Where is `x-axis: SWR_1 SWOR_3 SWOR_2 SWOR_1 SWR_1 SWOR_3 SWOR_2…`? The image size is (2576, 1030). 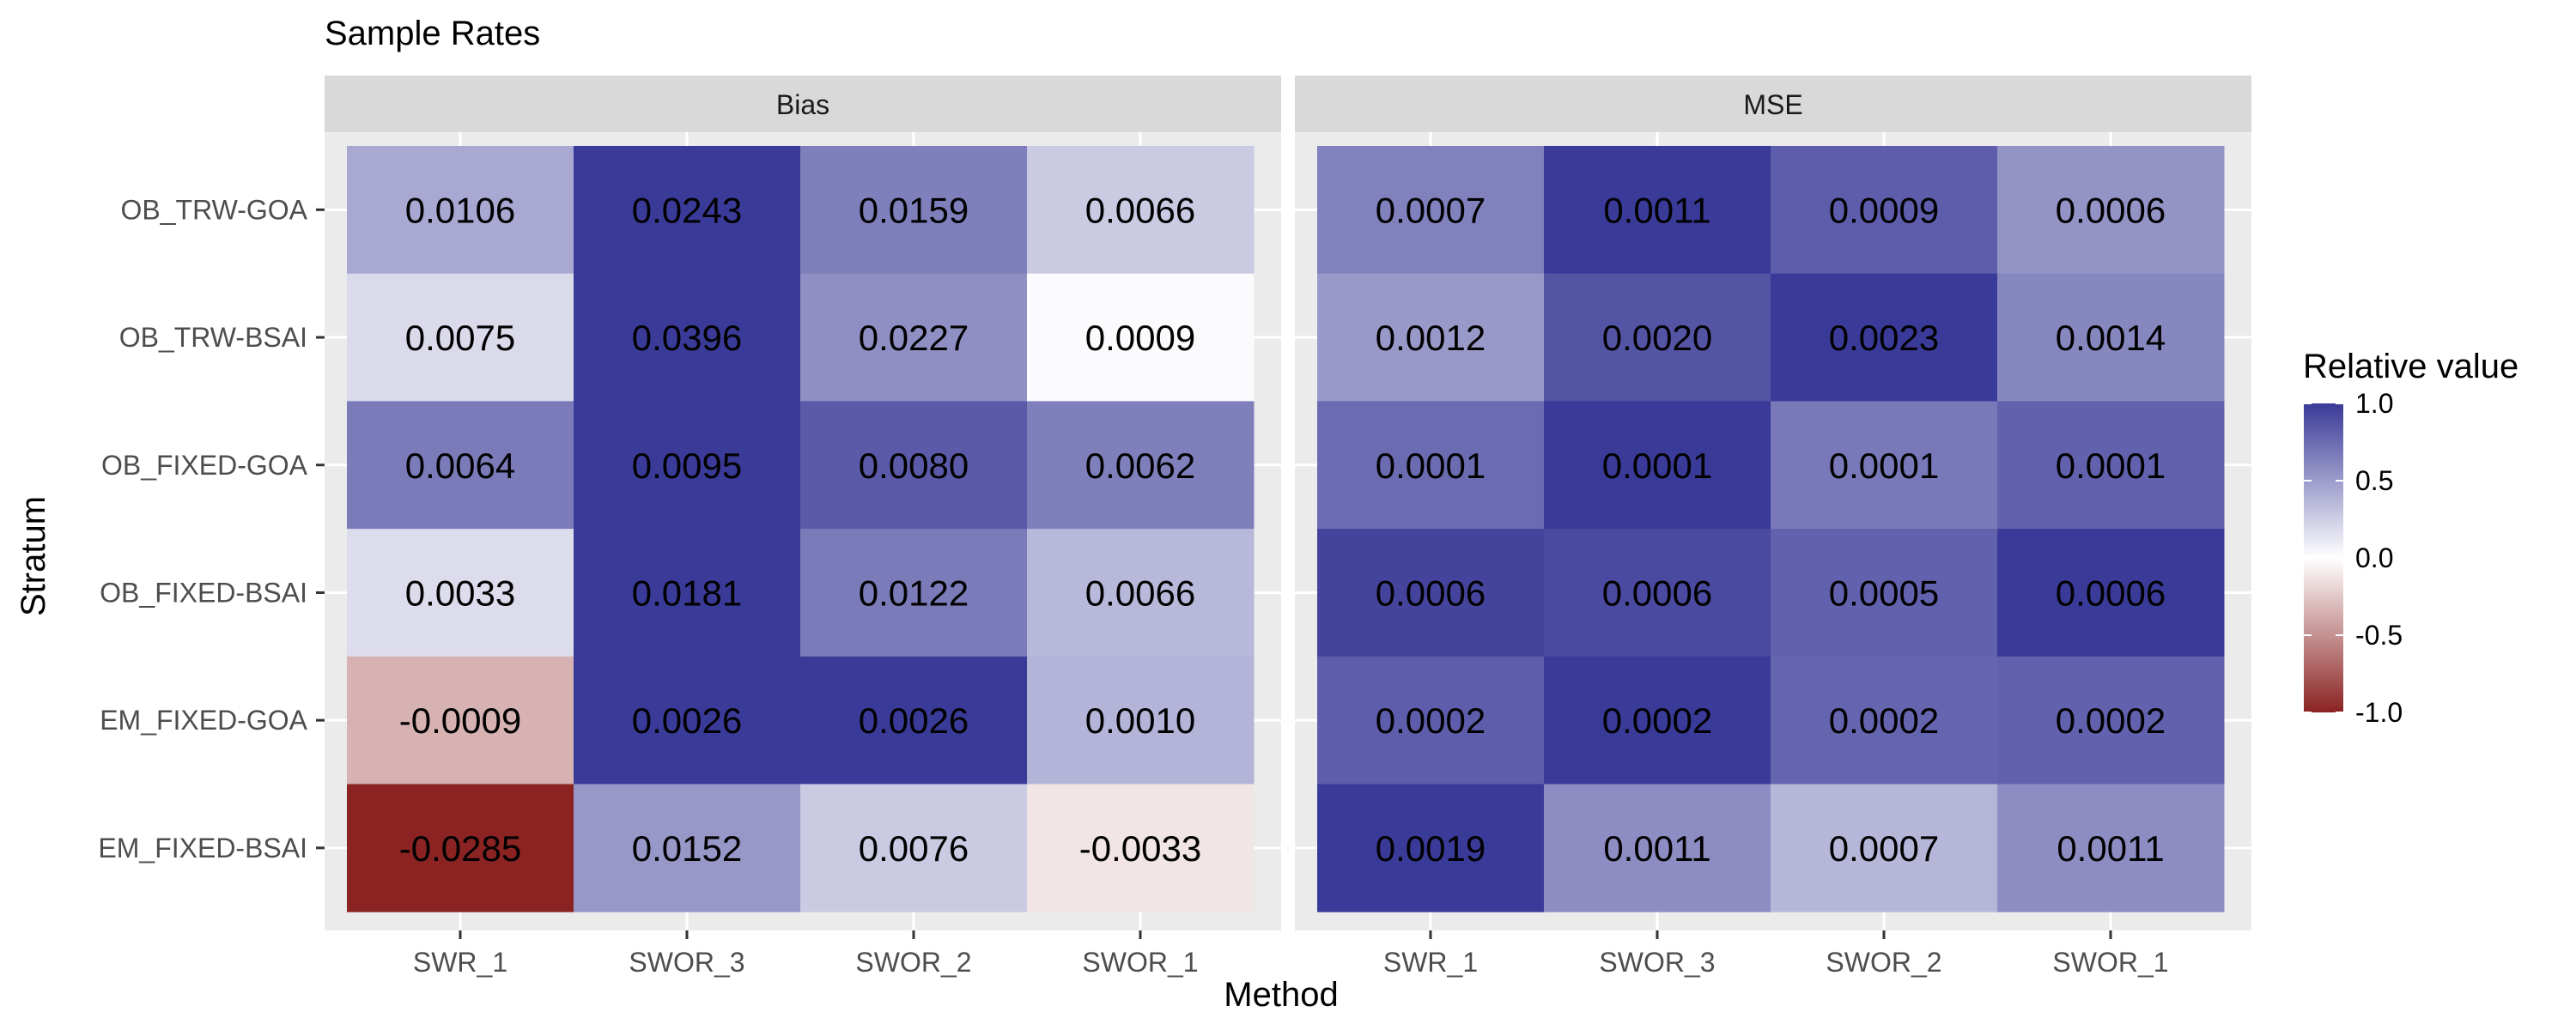
x-axis: SWR_1 SWOR_3 SWOR_2 SWOR_1 SWR_1 SWOR_3 SWOR_2… is located at coordinates (1291, 954).